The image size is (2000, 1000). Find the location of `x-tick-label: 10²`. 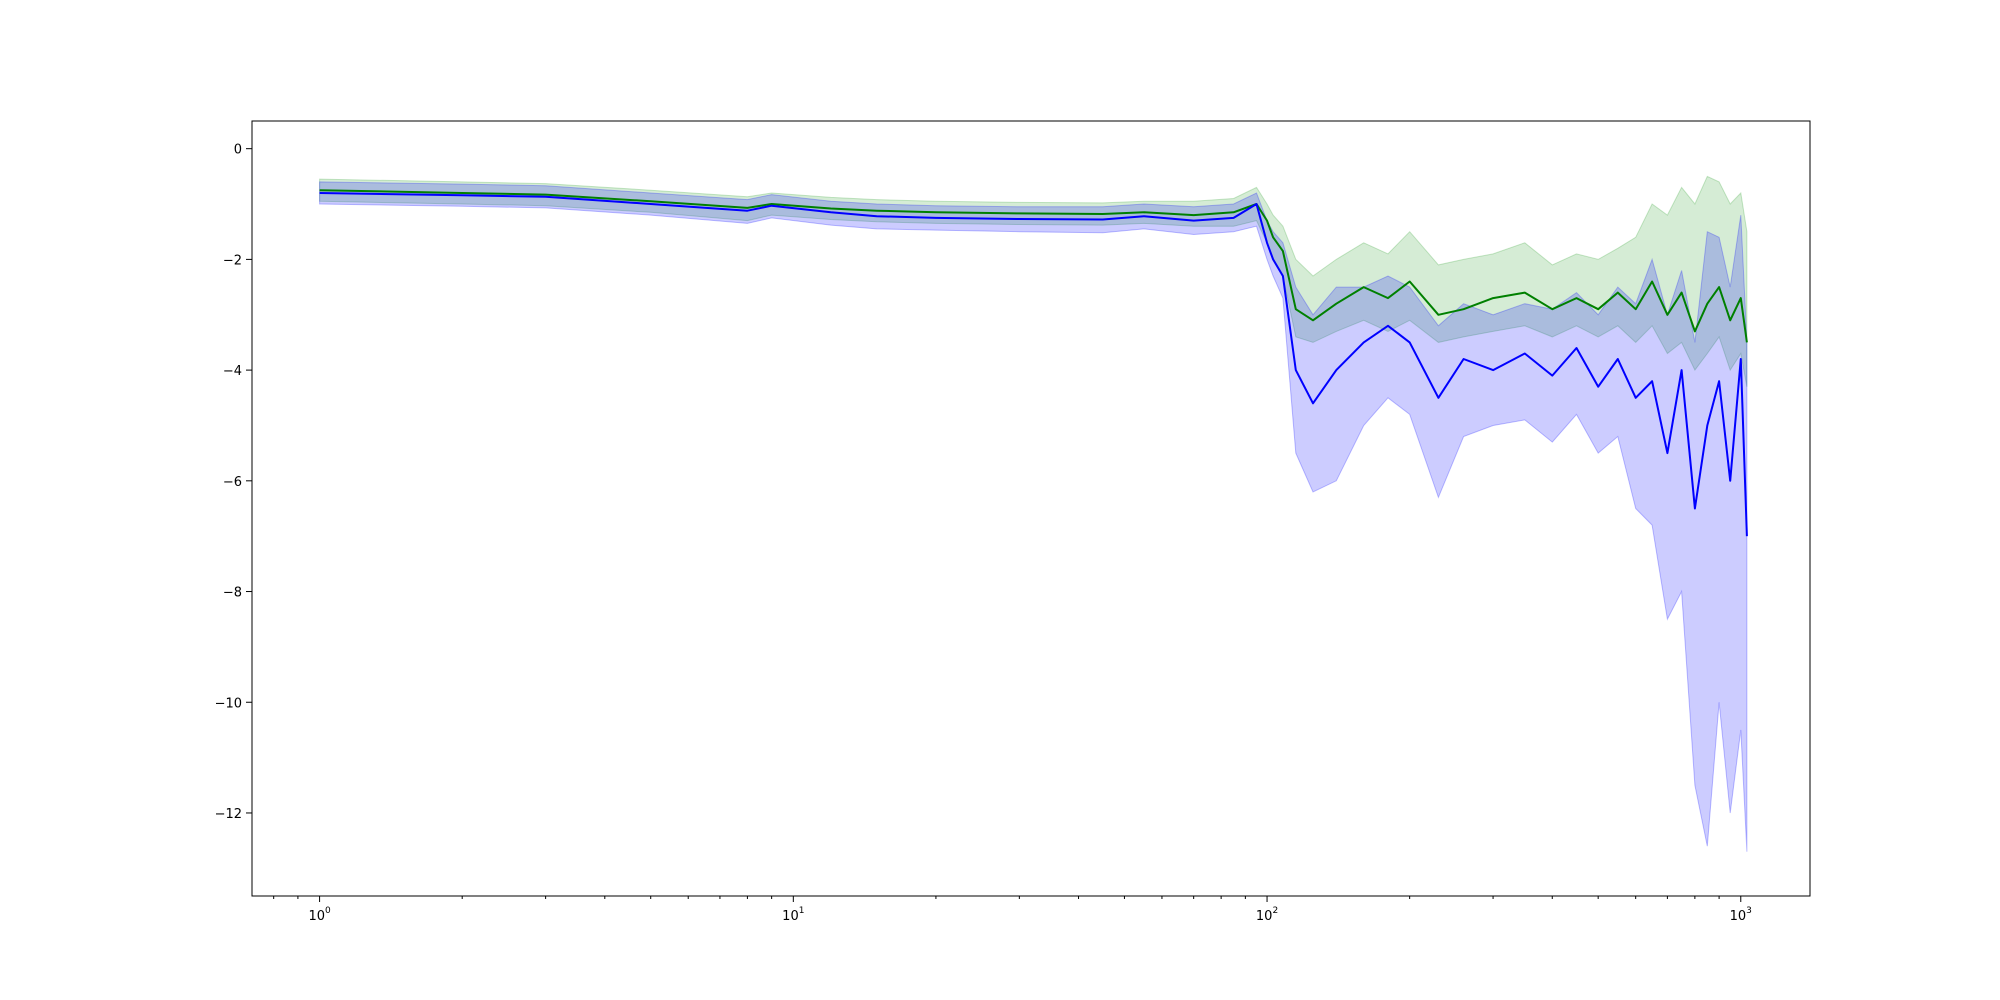

x-tick-label: 10² is located at coordinates (1267, 915).